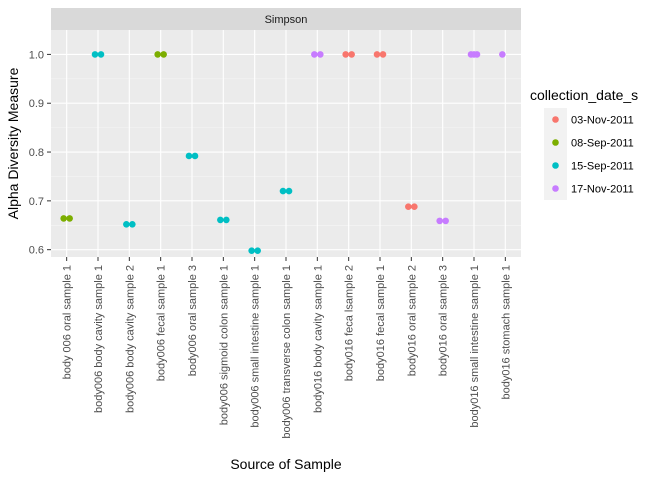 This screenshot has height=480, width=672. I want to click on x-tick-label: body016 oral sample 2, so click(412, 320).